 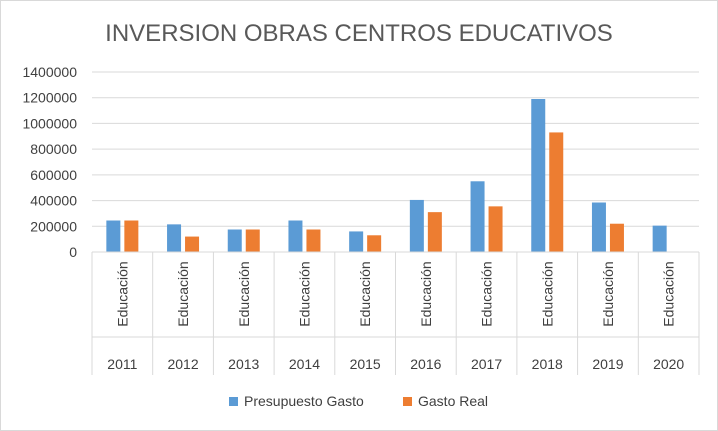 What do you see at coordinates (234, 240) in the screenshot?
I see `bar-2013-presupuesto` at bounding box center [234, 240].